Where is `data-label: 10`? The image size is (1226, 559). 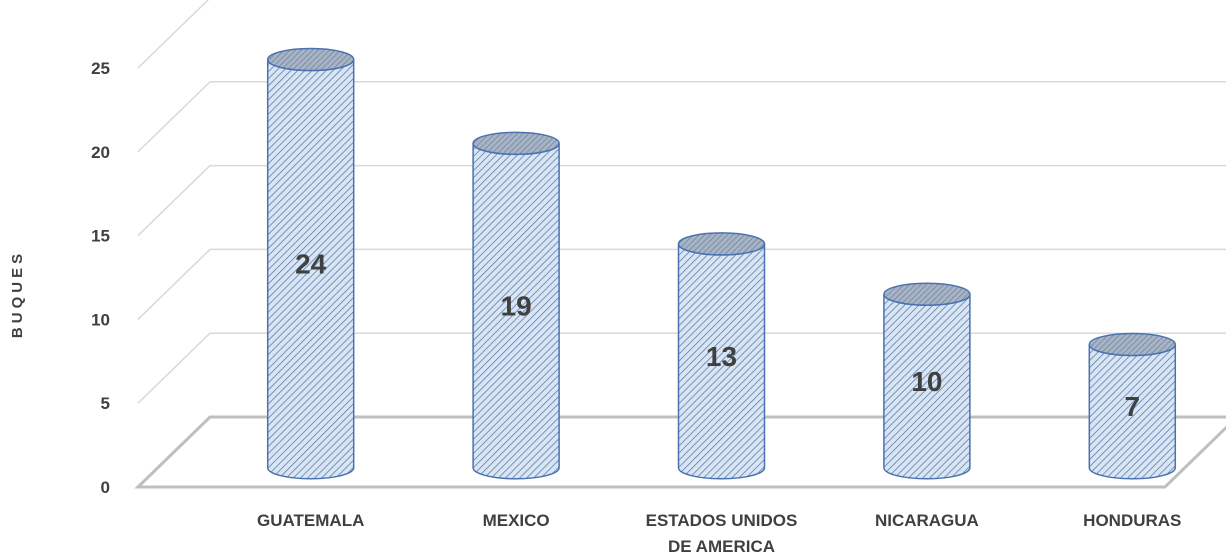
data-label: 10 is located at coordinates (926, 381).